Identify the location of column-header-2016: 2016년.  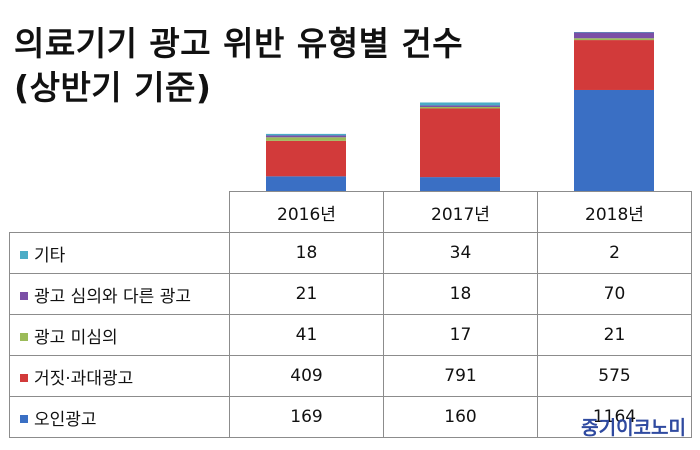
(306, 212).